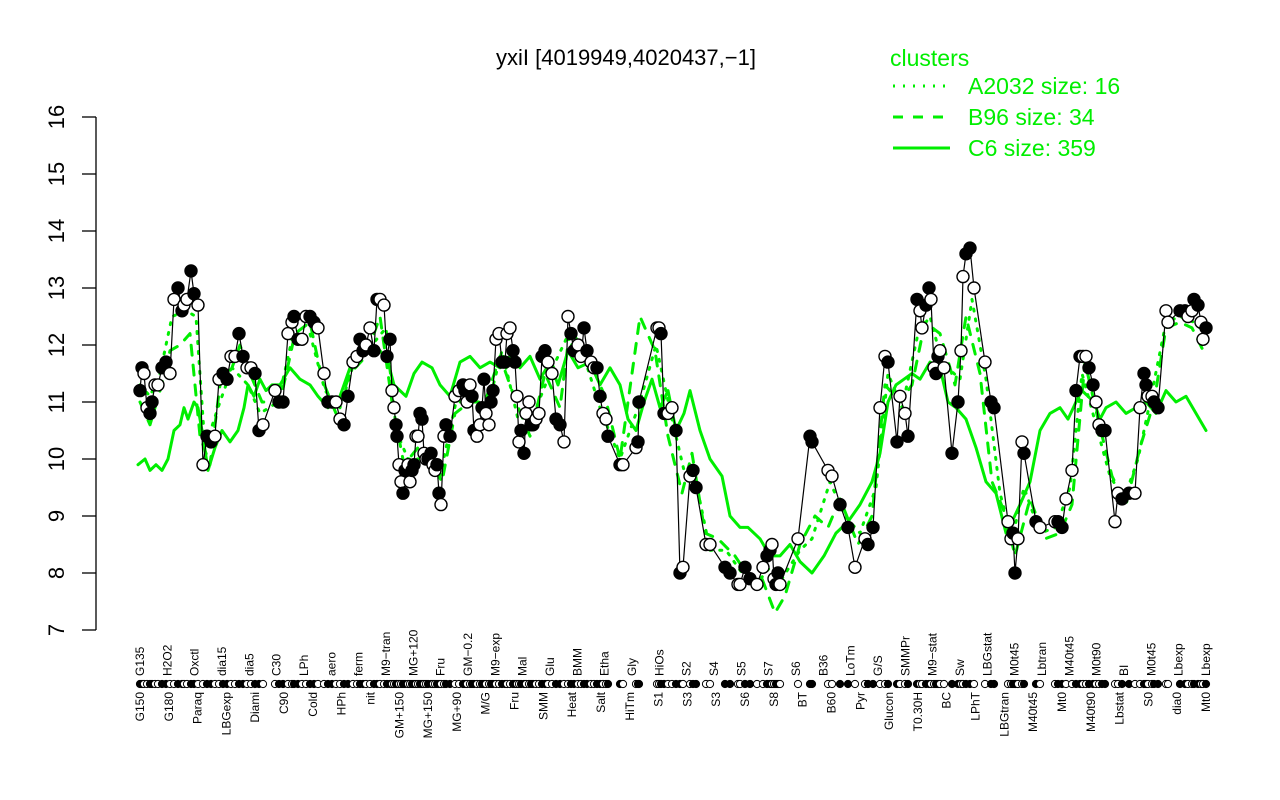  What do you see at coordinates (823, 665) in the screenshot?
I see `x-tick-label: B36` at bounding box center [823, 665].